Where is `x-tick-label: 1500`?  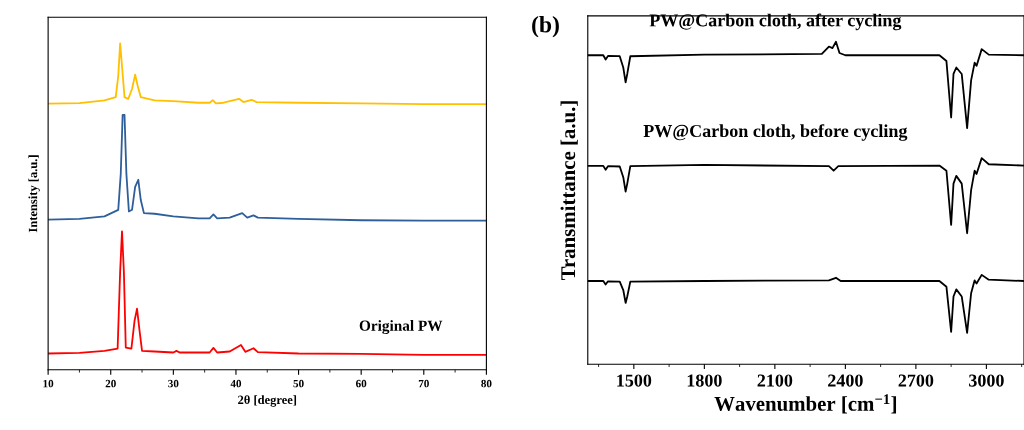 x-tick-label: 1500 is located at coordinates (634, 380).